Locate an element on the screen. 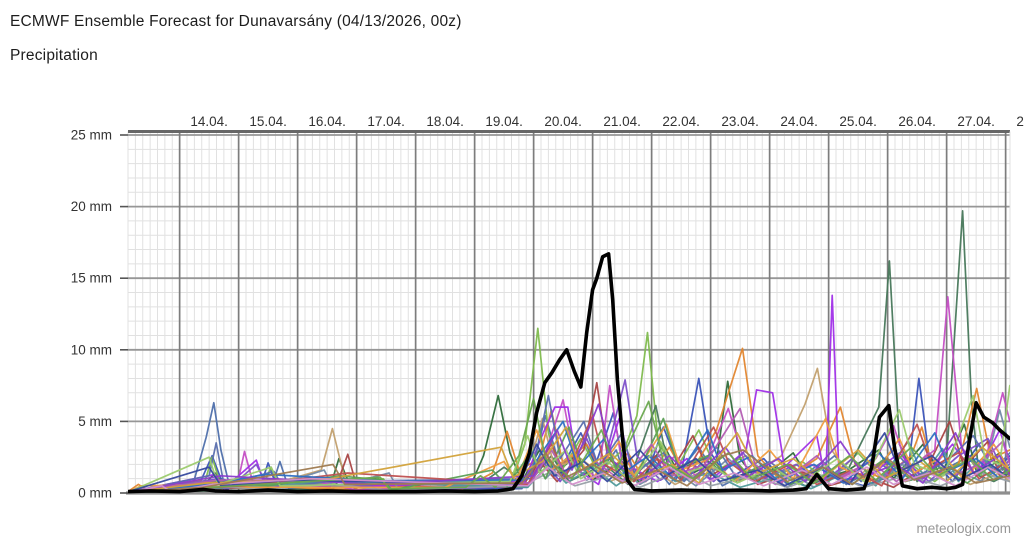  x-axis-label: 16.04. is located at coordinates (327, 121).